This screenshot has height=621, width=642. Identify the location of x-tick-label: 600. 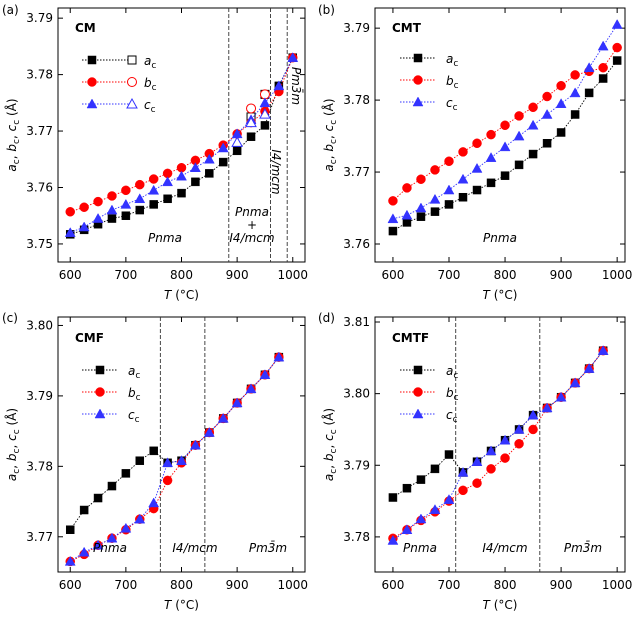
(392, 585).